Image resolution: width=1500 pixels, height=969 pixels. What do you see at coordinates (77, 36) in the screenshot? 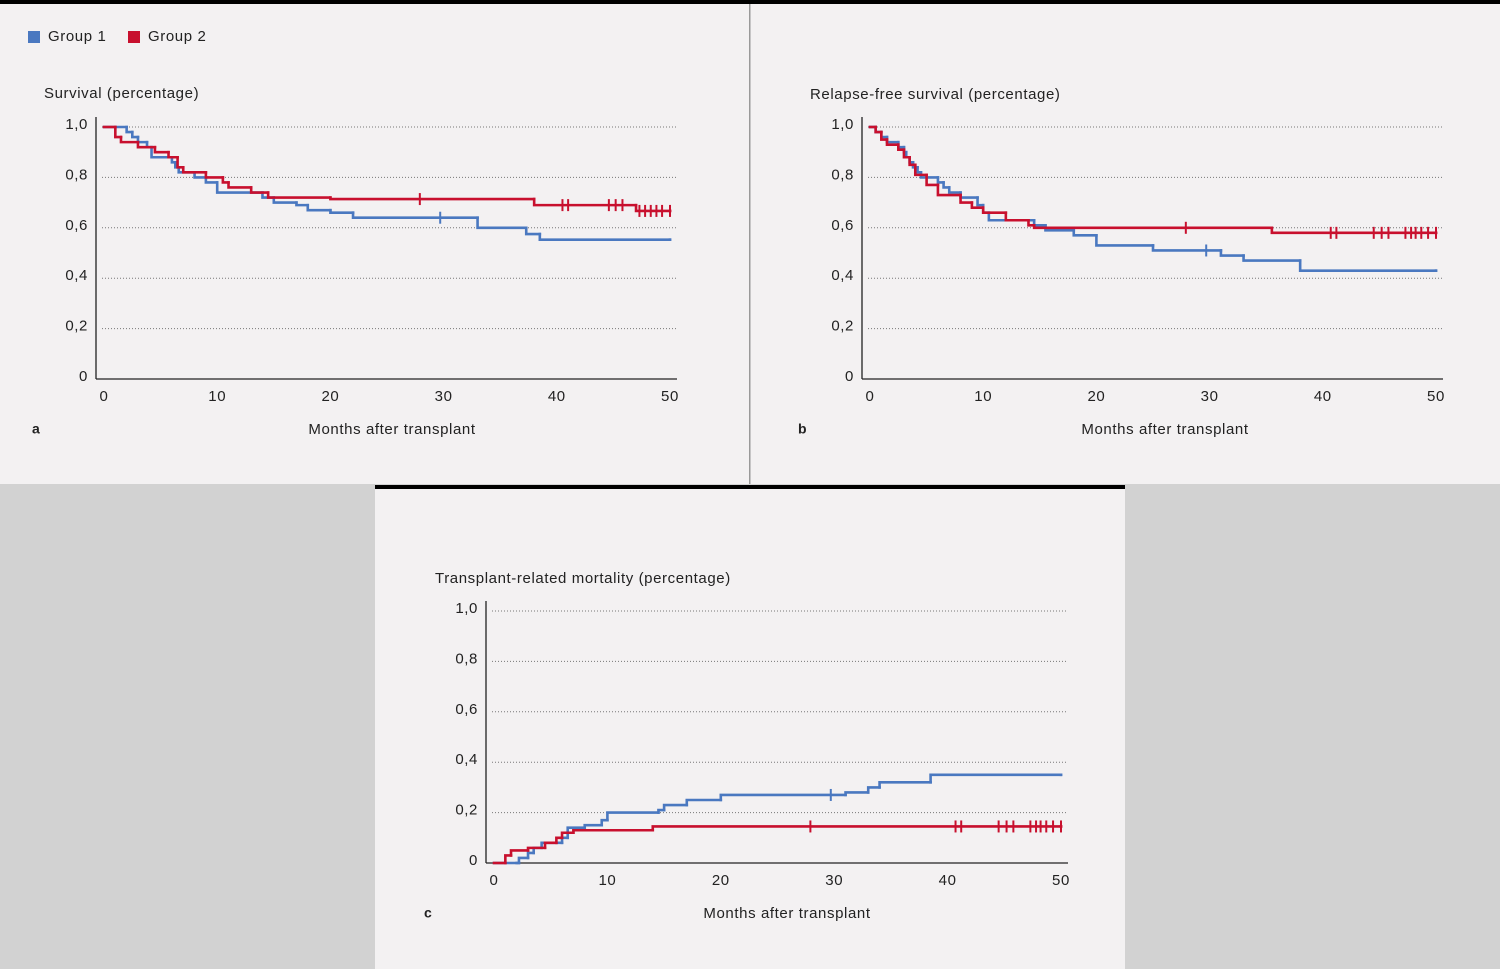
I see `legend-label: Group 1` at bounding box center [77, 36].